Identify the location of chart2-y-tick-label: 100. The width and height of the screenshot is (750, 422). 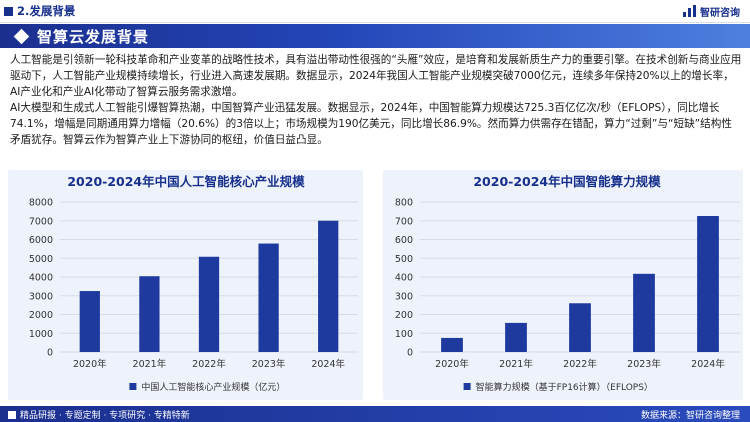
(404, 334).